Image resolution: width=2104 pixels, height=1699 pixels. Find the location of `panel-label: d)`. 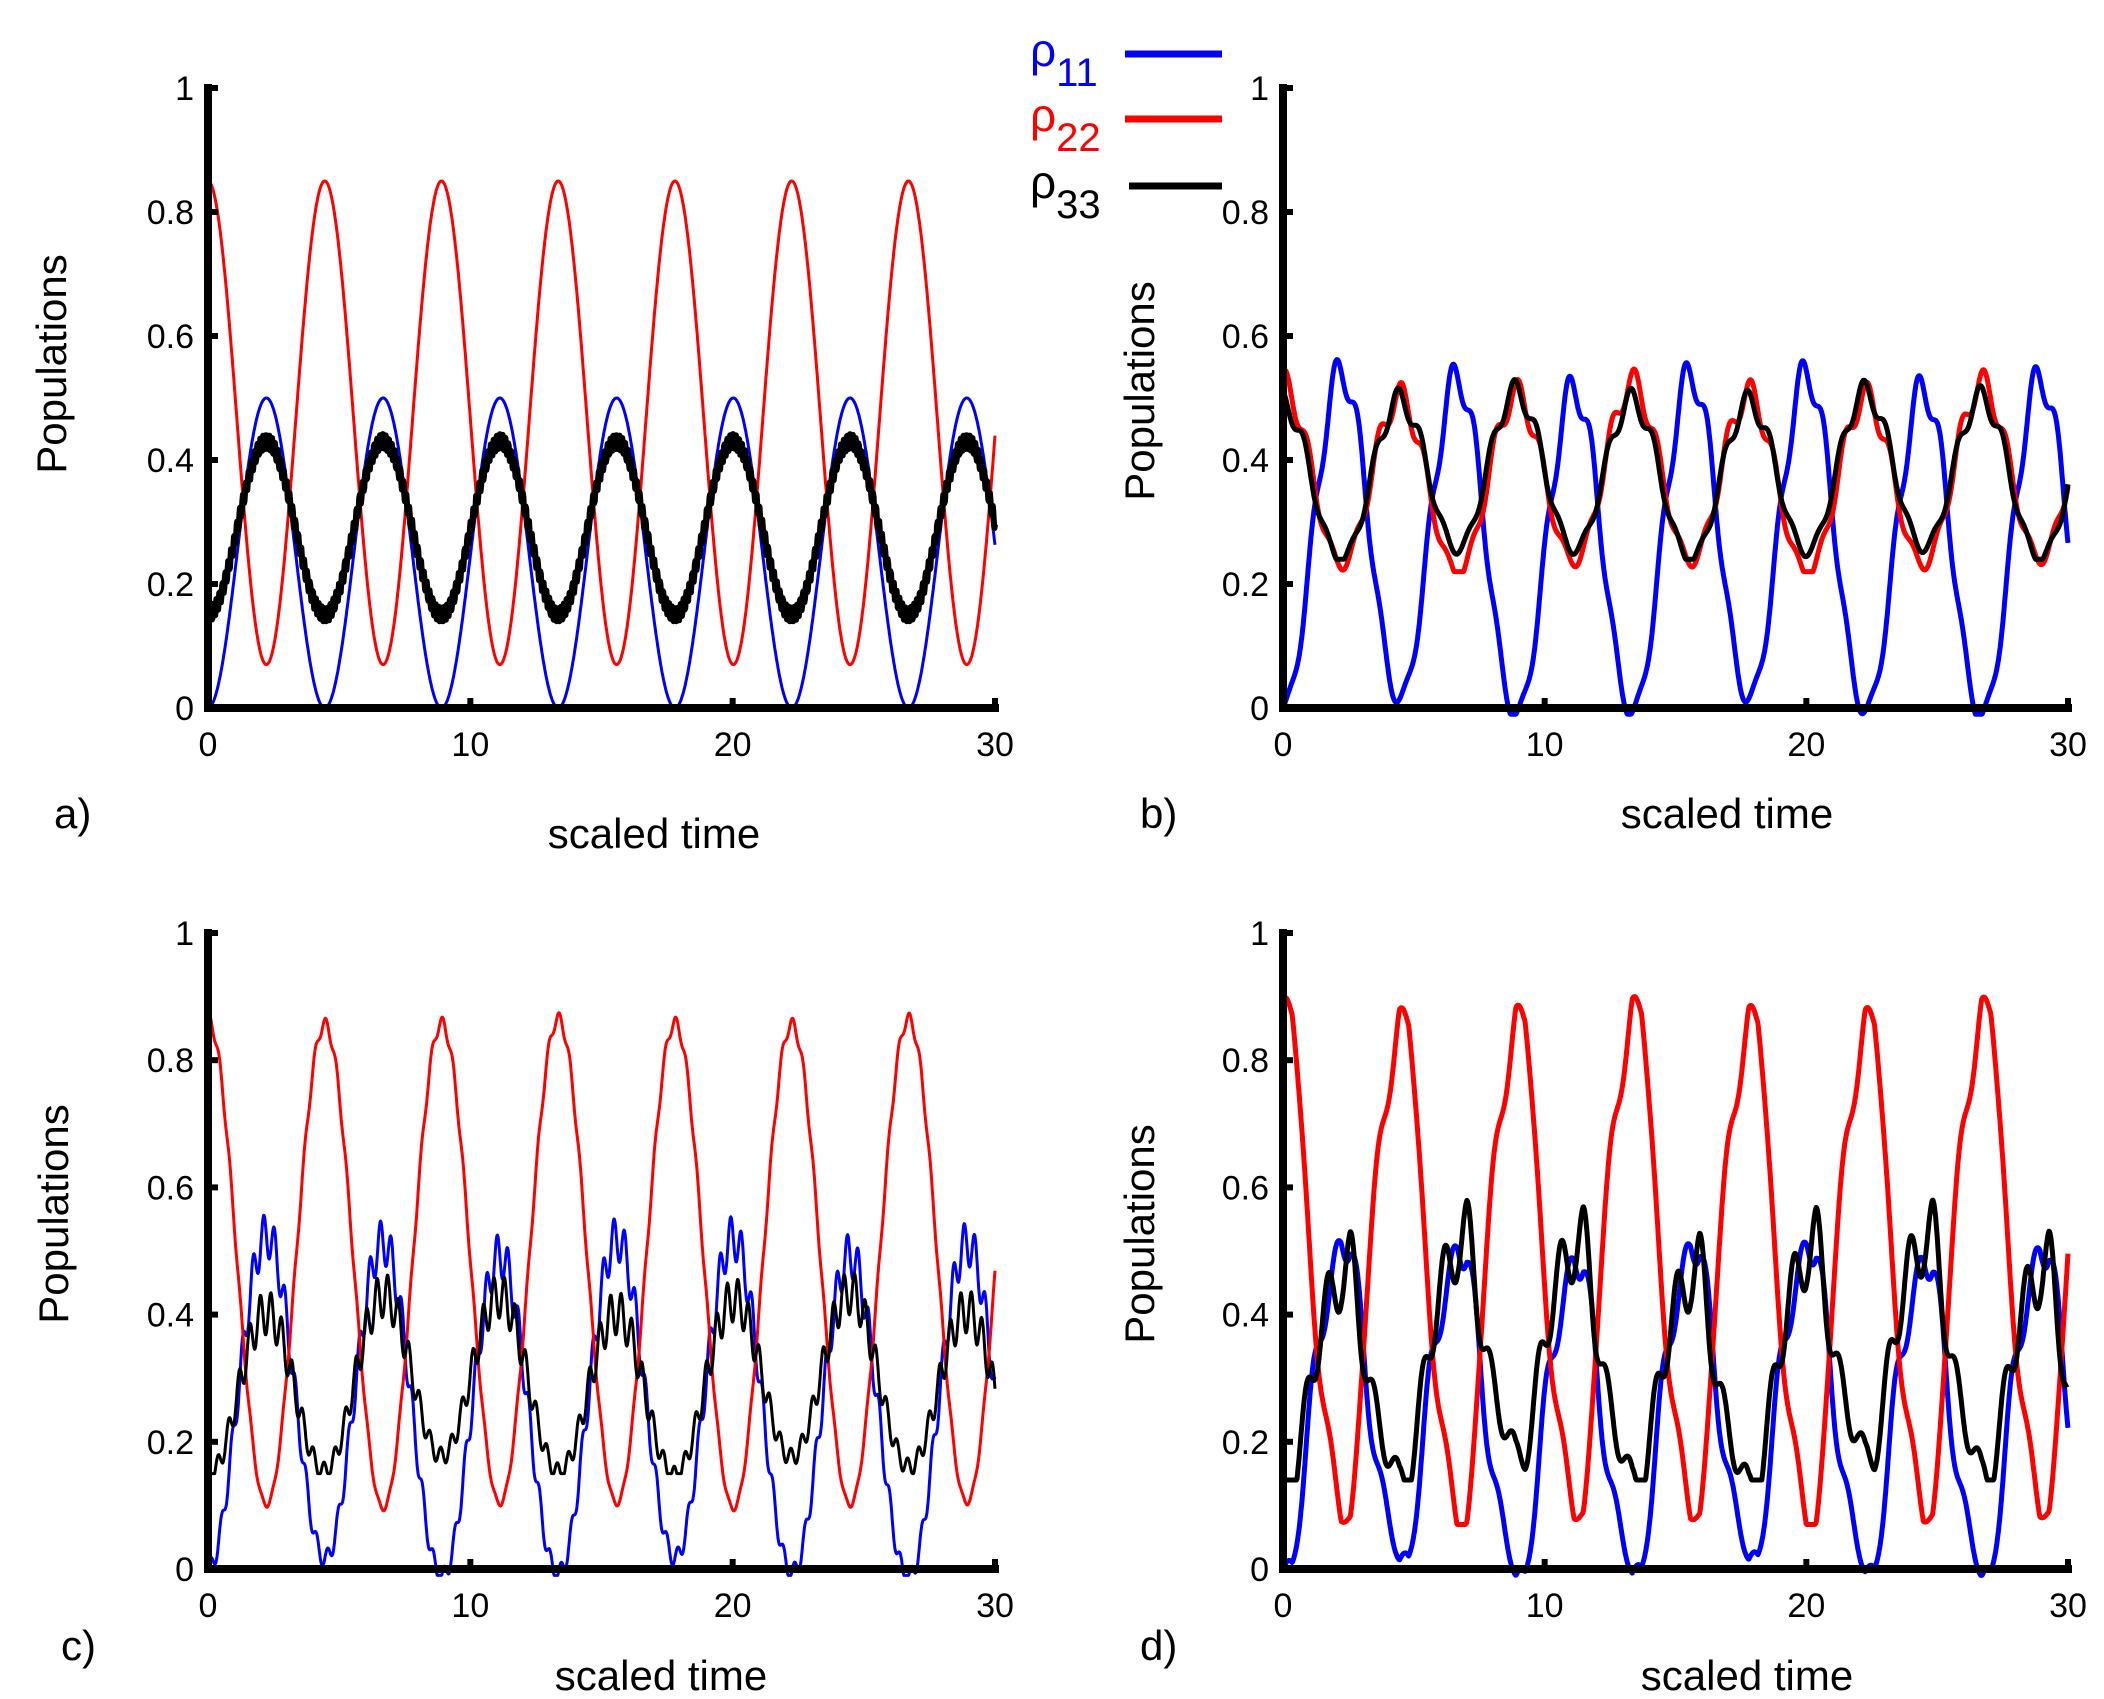

panel-label: d) is located at coordinates (1158, 1645).